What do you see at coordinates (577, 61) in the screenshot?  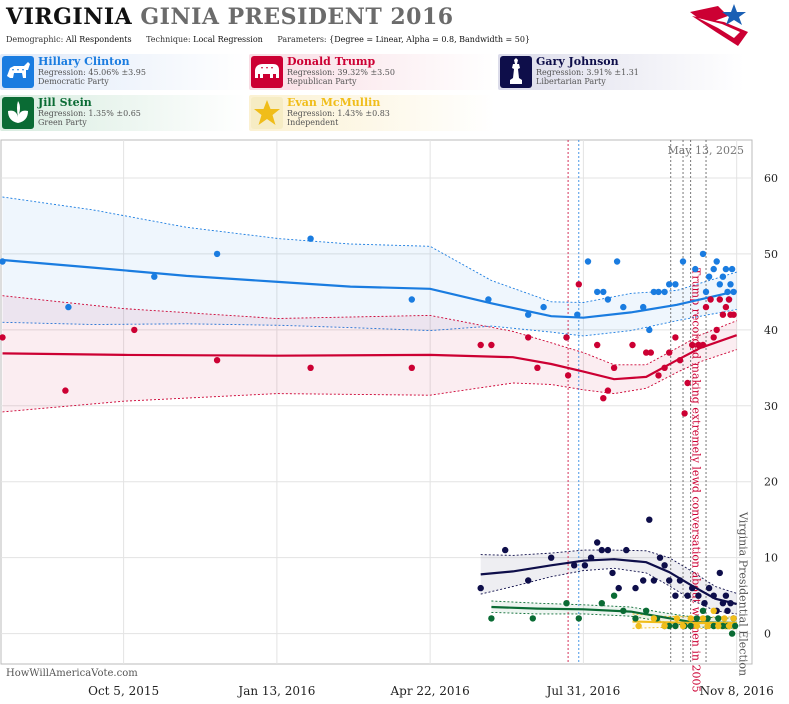 I see `candidate-name: Gary Johnson` at bounding box center [577, 61].